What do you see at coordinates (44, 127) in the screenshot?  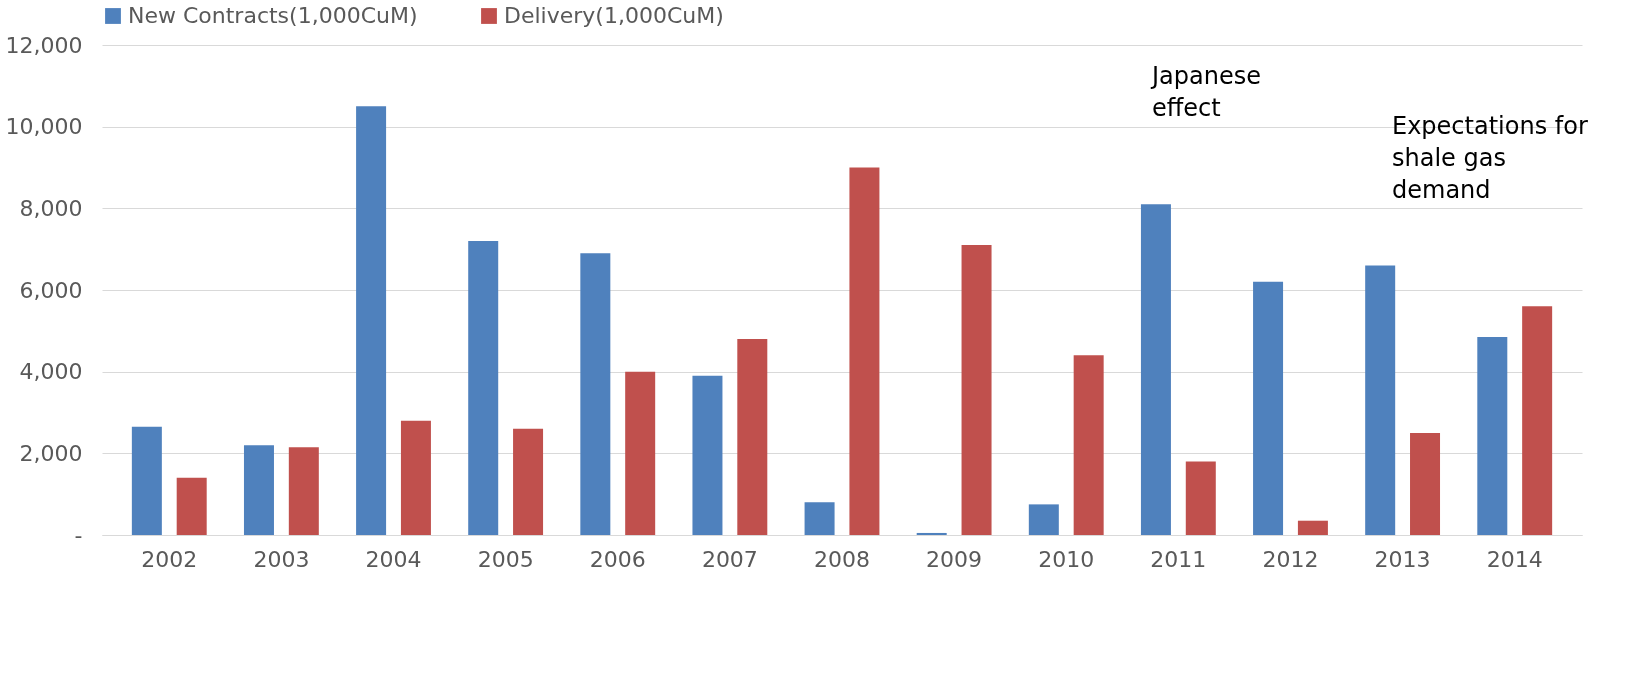 I see `y-tick-label: 10,000` at bounding box center [44, 127].